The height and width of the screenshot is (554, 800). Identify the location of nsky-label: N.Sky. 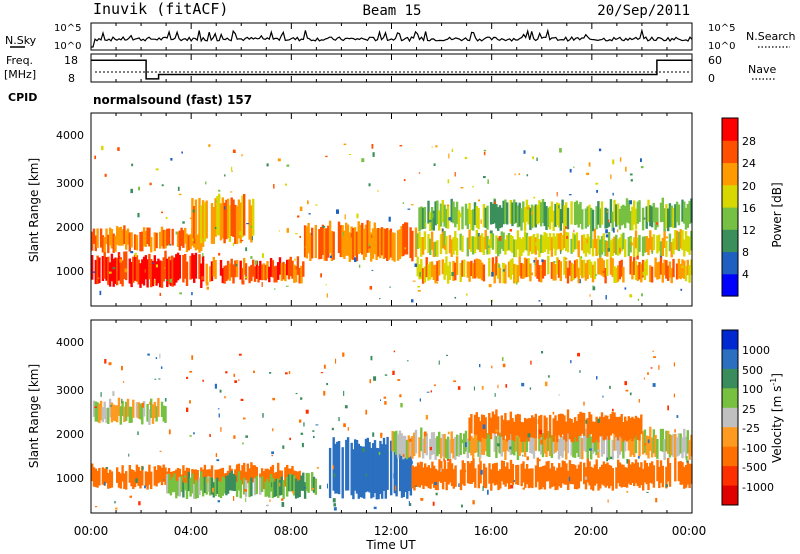
(21, 40).